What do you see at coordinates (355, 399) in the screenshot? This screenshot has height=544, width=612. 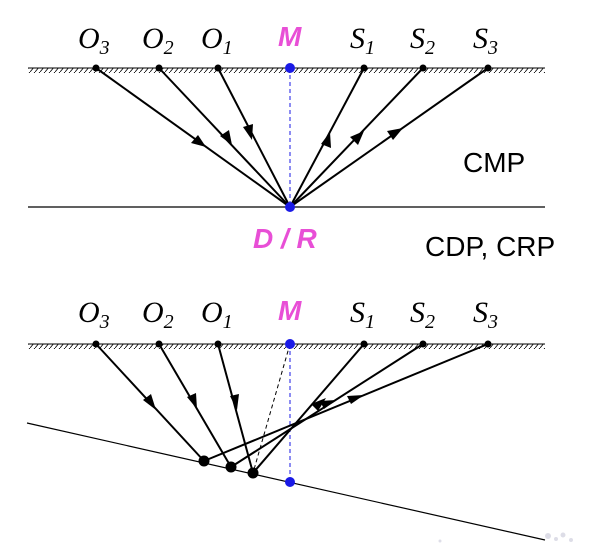 I see `bottom-arrow-s3` at bounding box center [355, 399].